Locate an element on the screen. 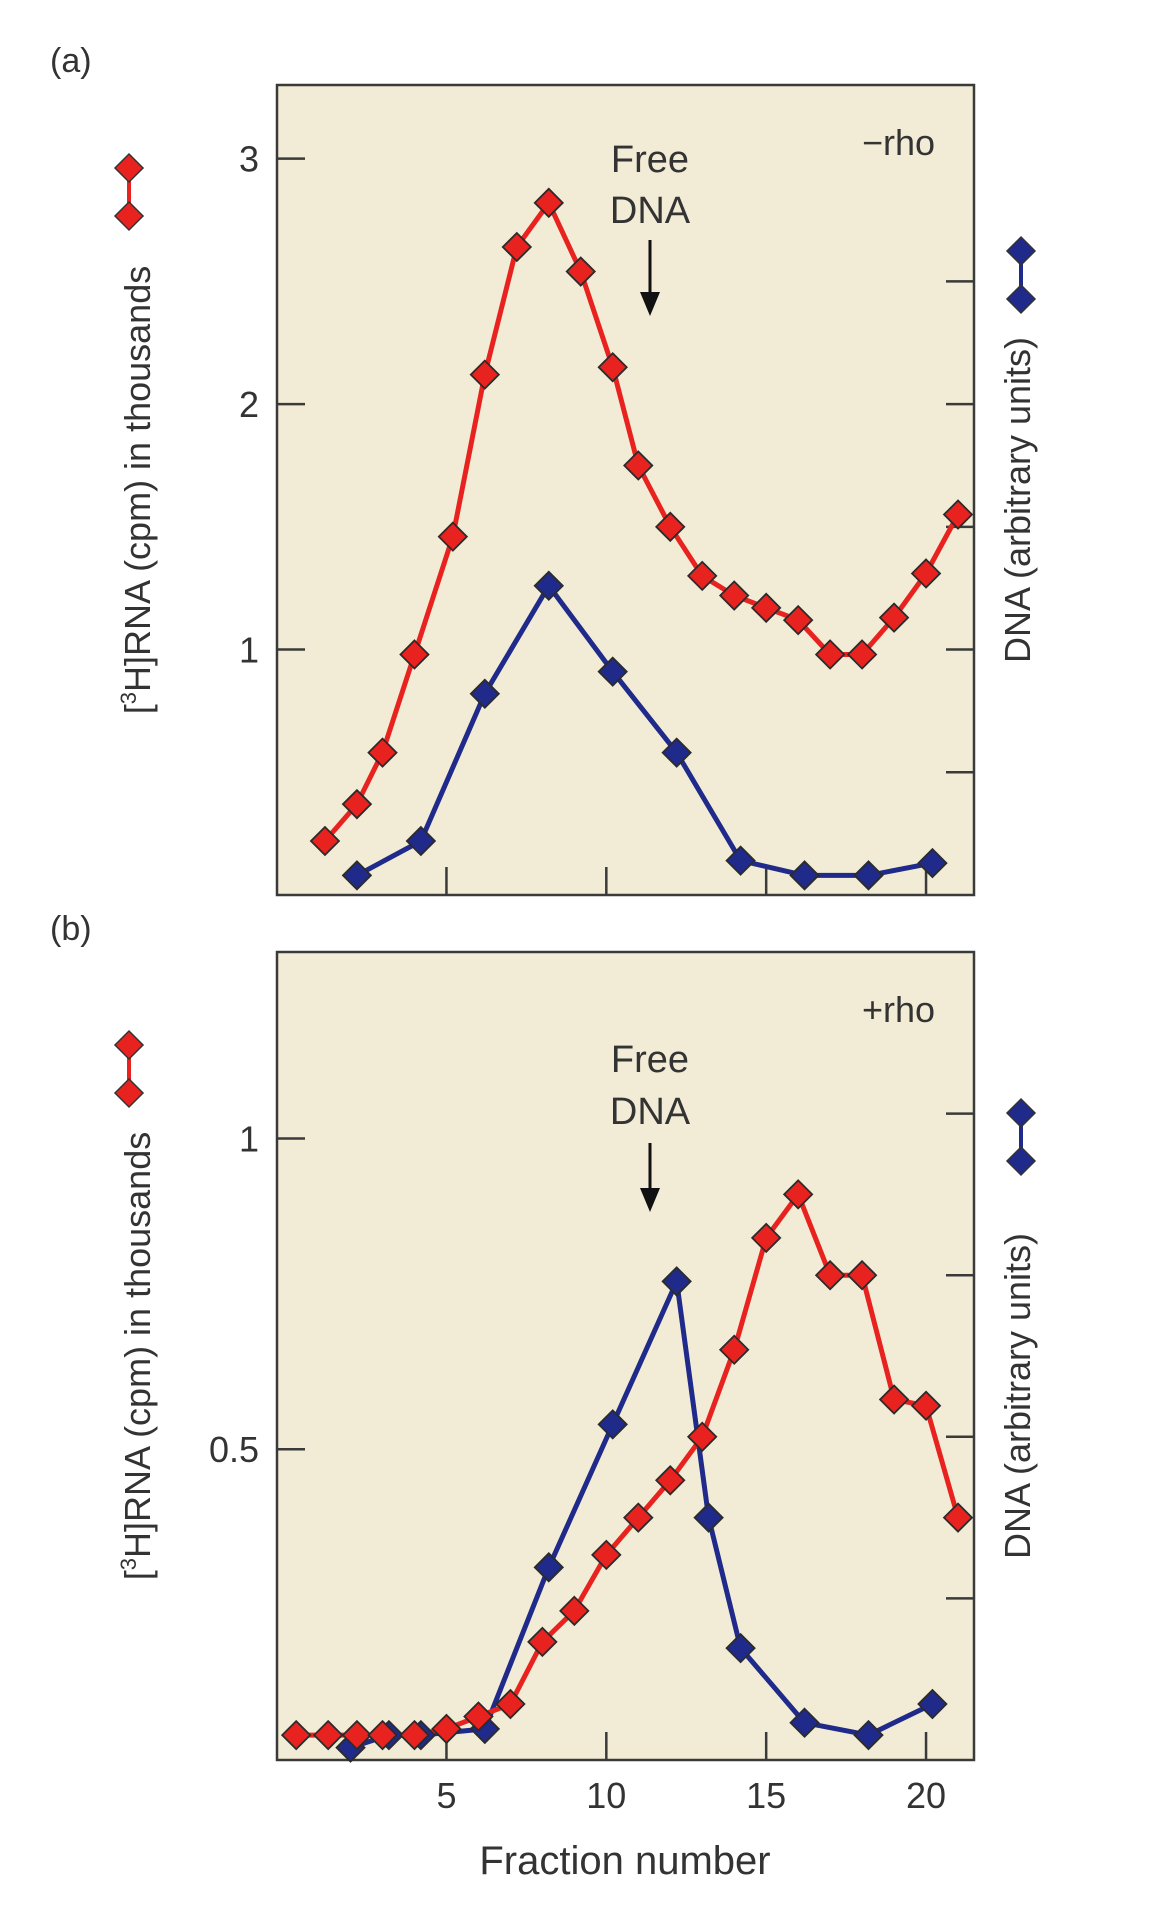 The image size is (1150, 1921). panel-b-x-tick-label: 15 is located at coordinates (766, 1795).